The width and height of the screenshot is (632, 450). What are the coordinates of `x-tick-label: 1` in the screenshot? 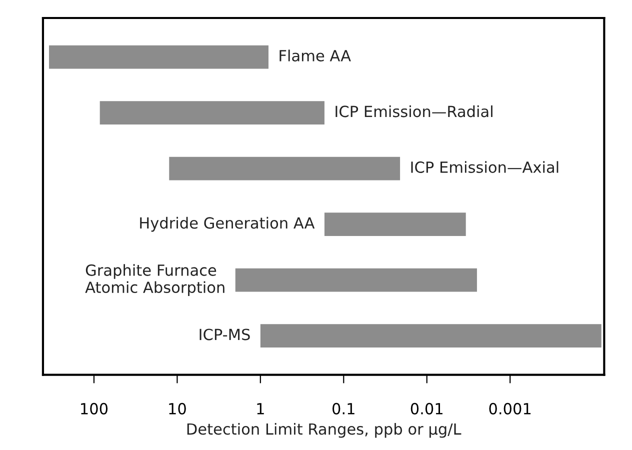 It's located at (260, 408).